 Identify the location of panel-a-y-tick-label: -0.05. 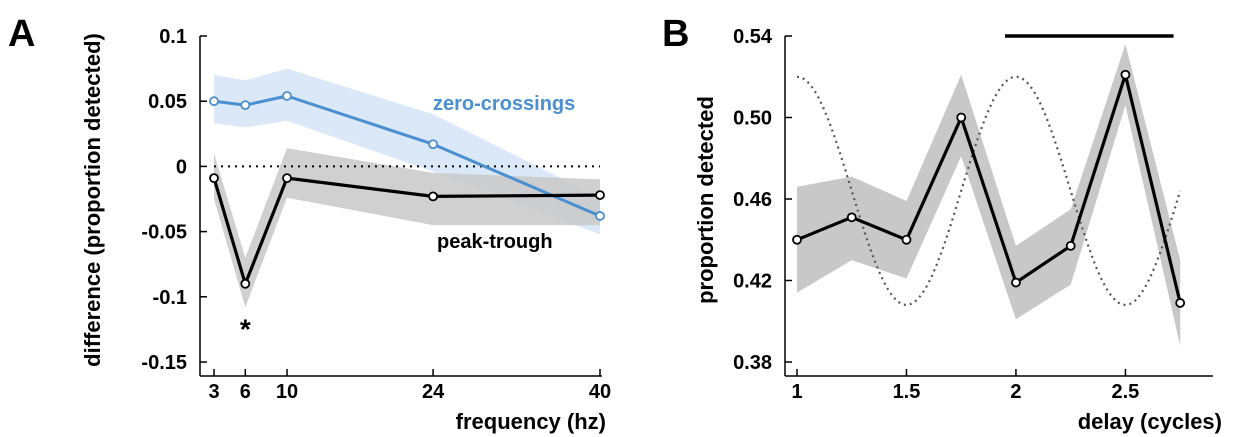
(164, 233).